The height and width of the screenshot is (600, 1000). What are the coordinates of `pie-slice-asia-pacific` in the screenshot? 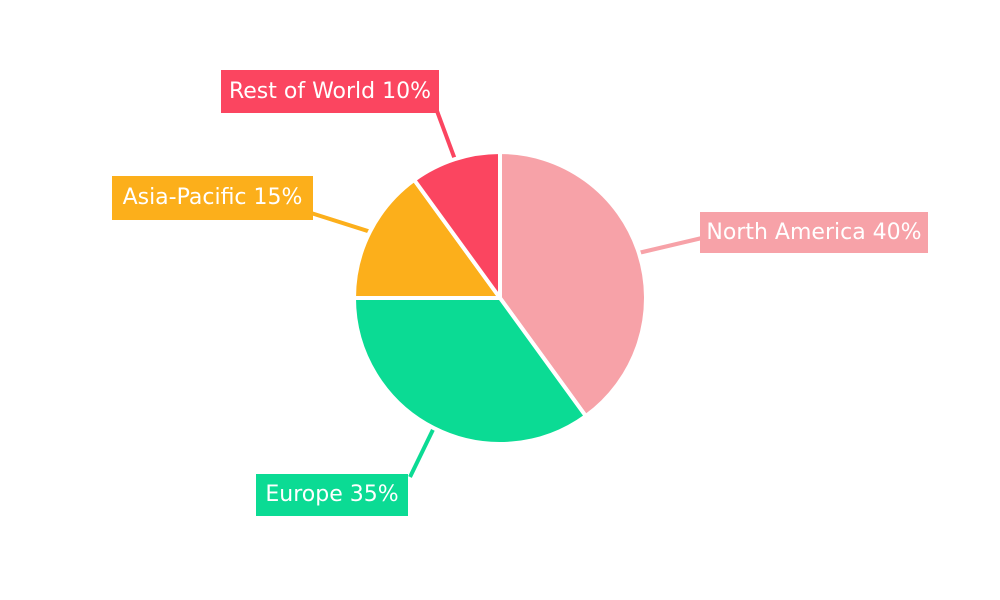 It's located at (427, 238).